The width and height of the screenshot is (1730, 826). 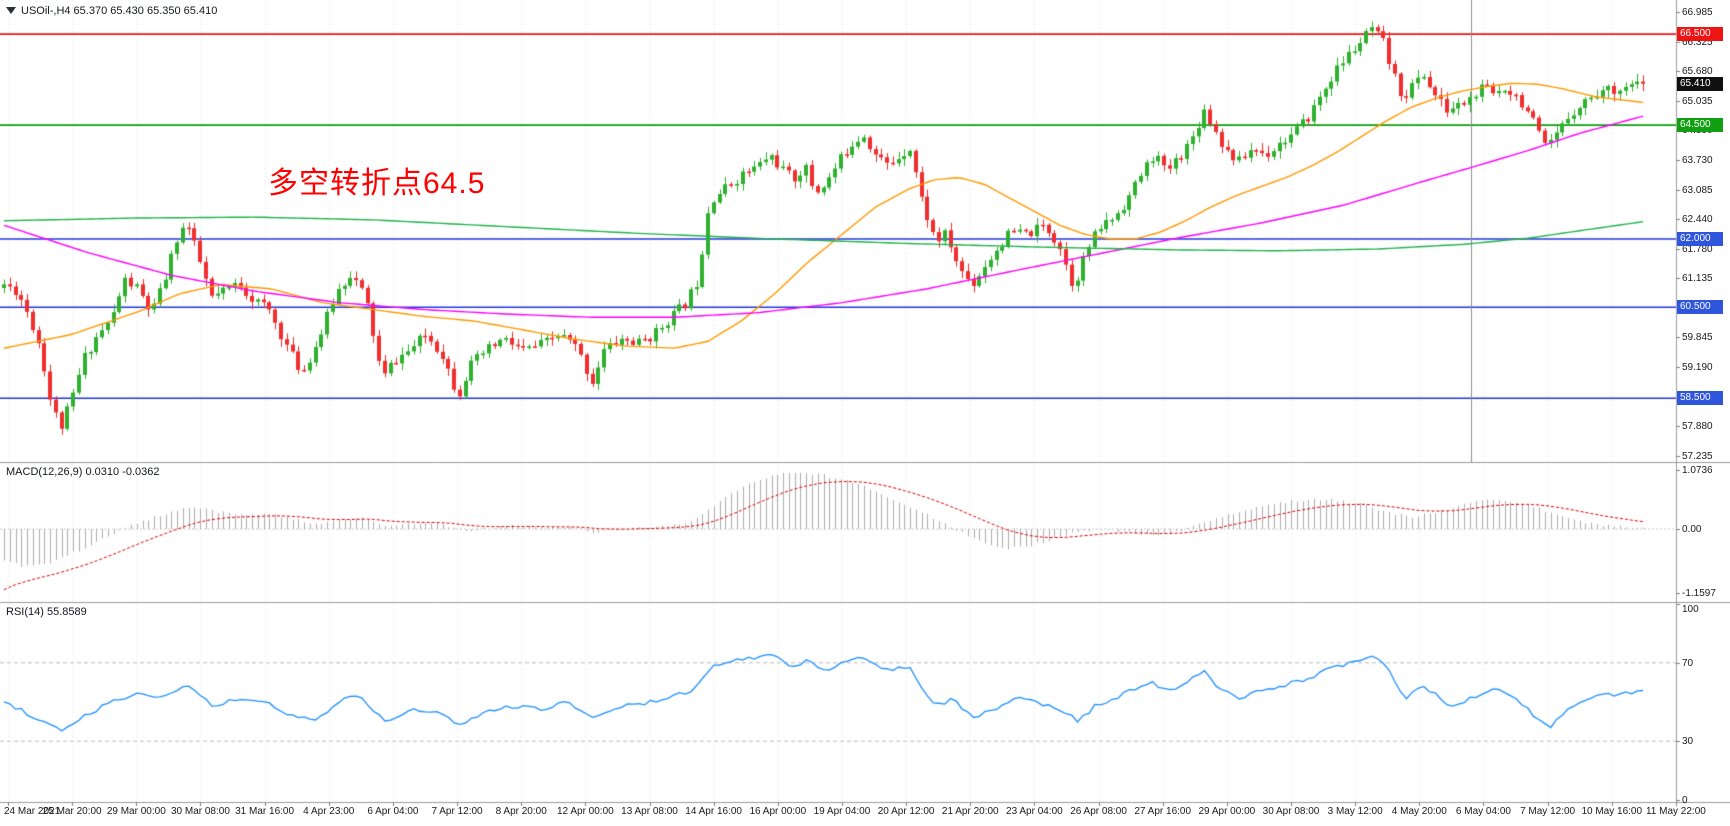 I want to click on price-tick-label: 63.085, so click(x=1697, y=190).